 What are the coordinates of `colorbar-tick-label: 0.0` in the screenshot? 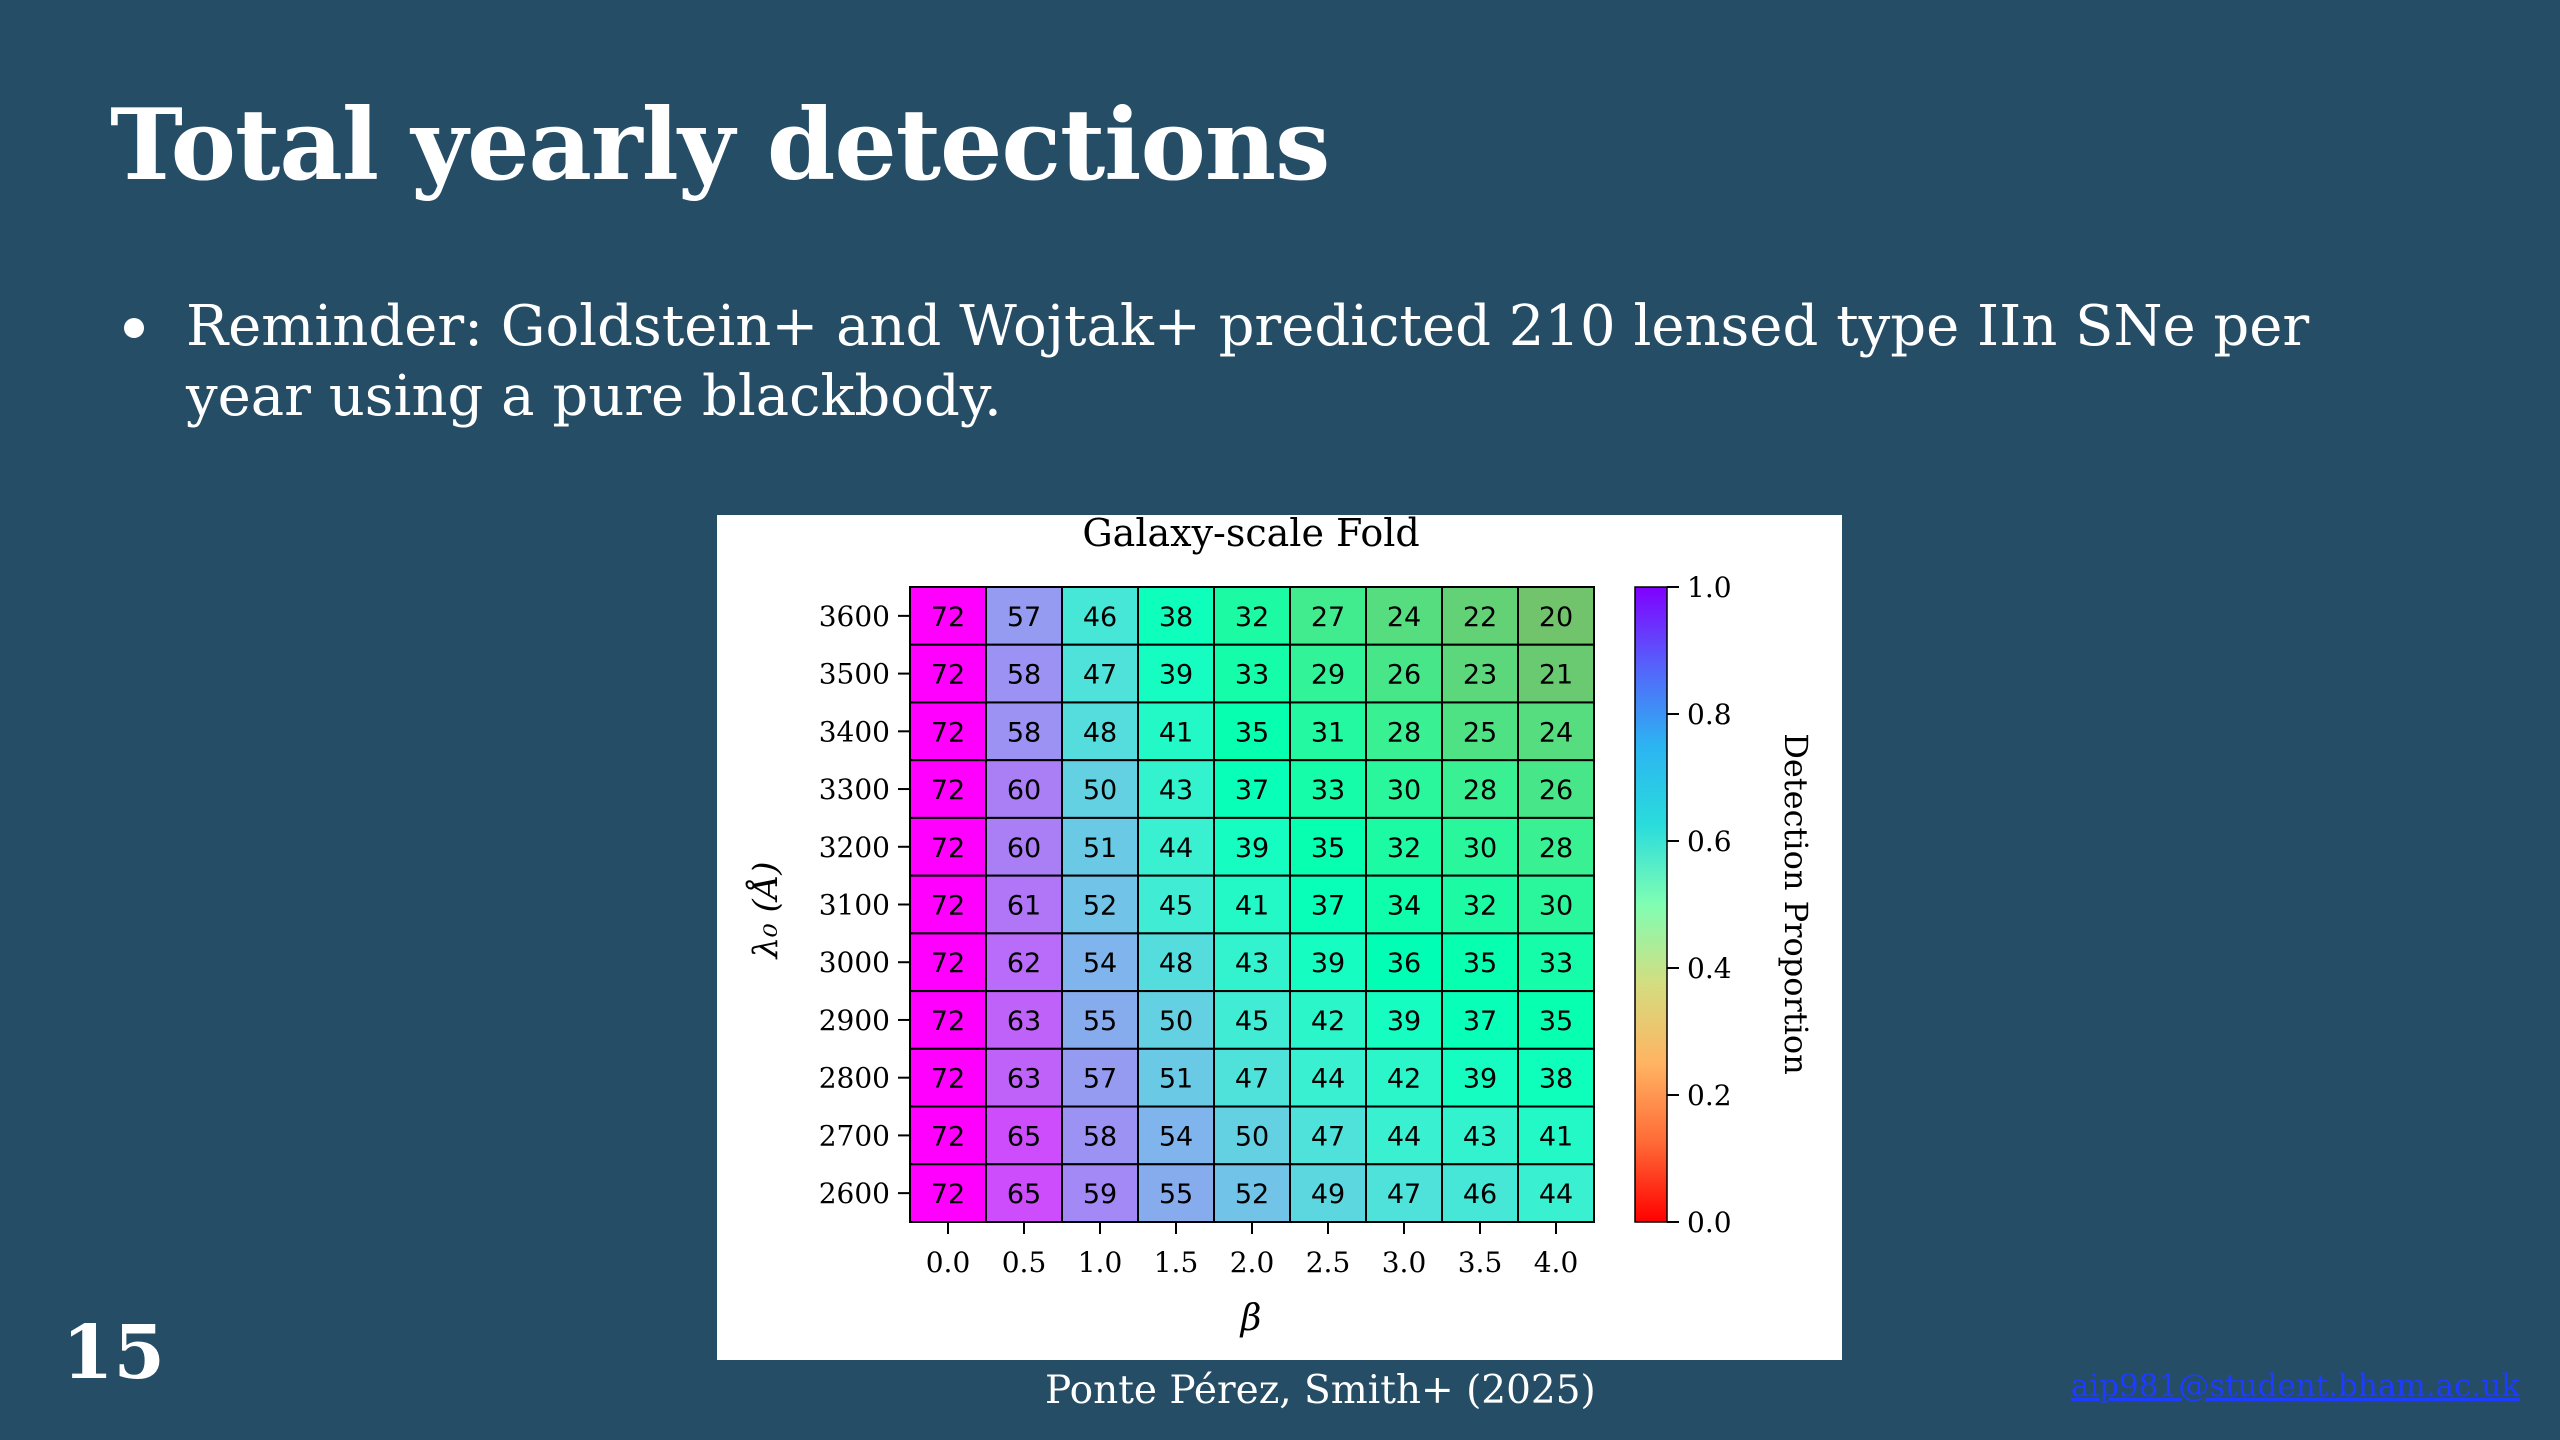 It's located at (1709, 1222).